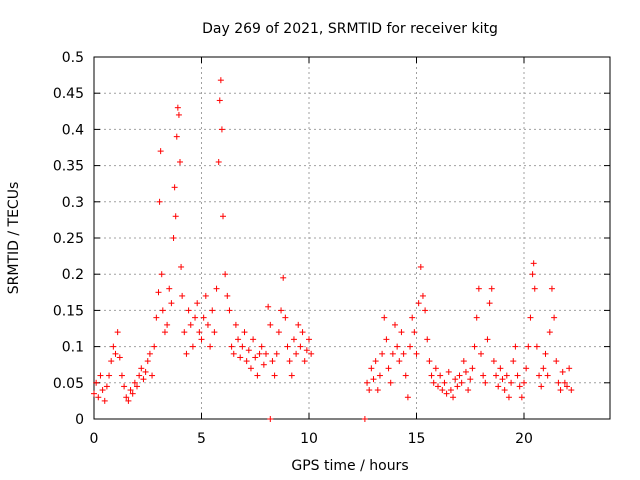 This screenshot has height=480, width=640. I want to click on y-tick-label: 0.3, so click(73, 203).